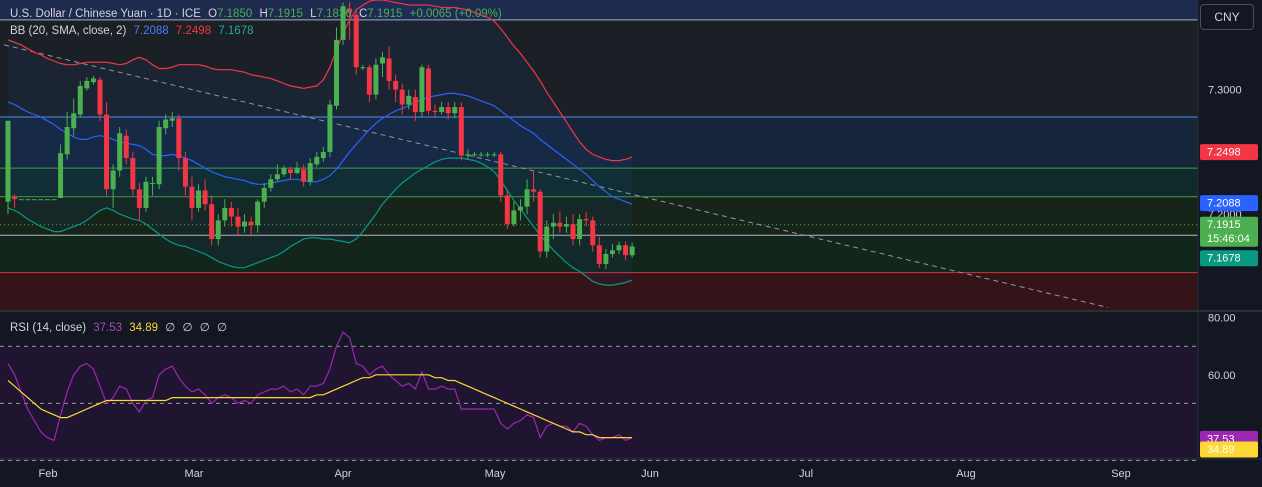 Image resolution: width=1262 pixels, height=487 pixels. Describe the element at coordinates (236, 31) in the screenshot. I see `bb-lower-value: 7.1678` at that location.